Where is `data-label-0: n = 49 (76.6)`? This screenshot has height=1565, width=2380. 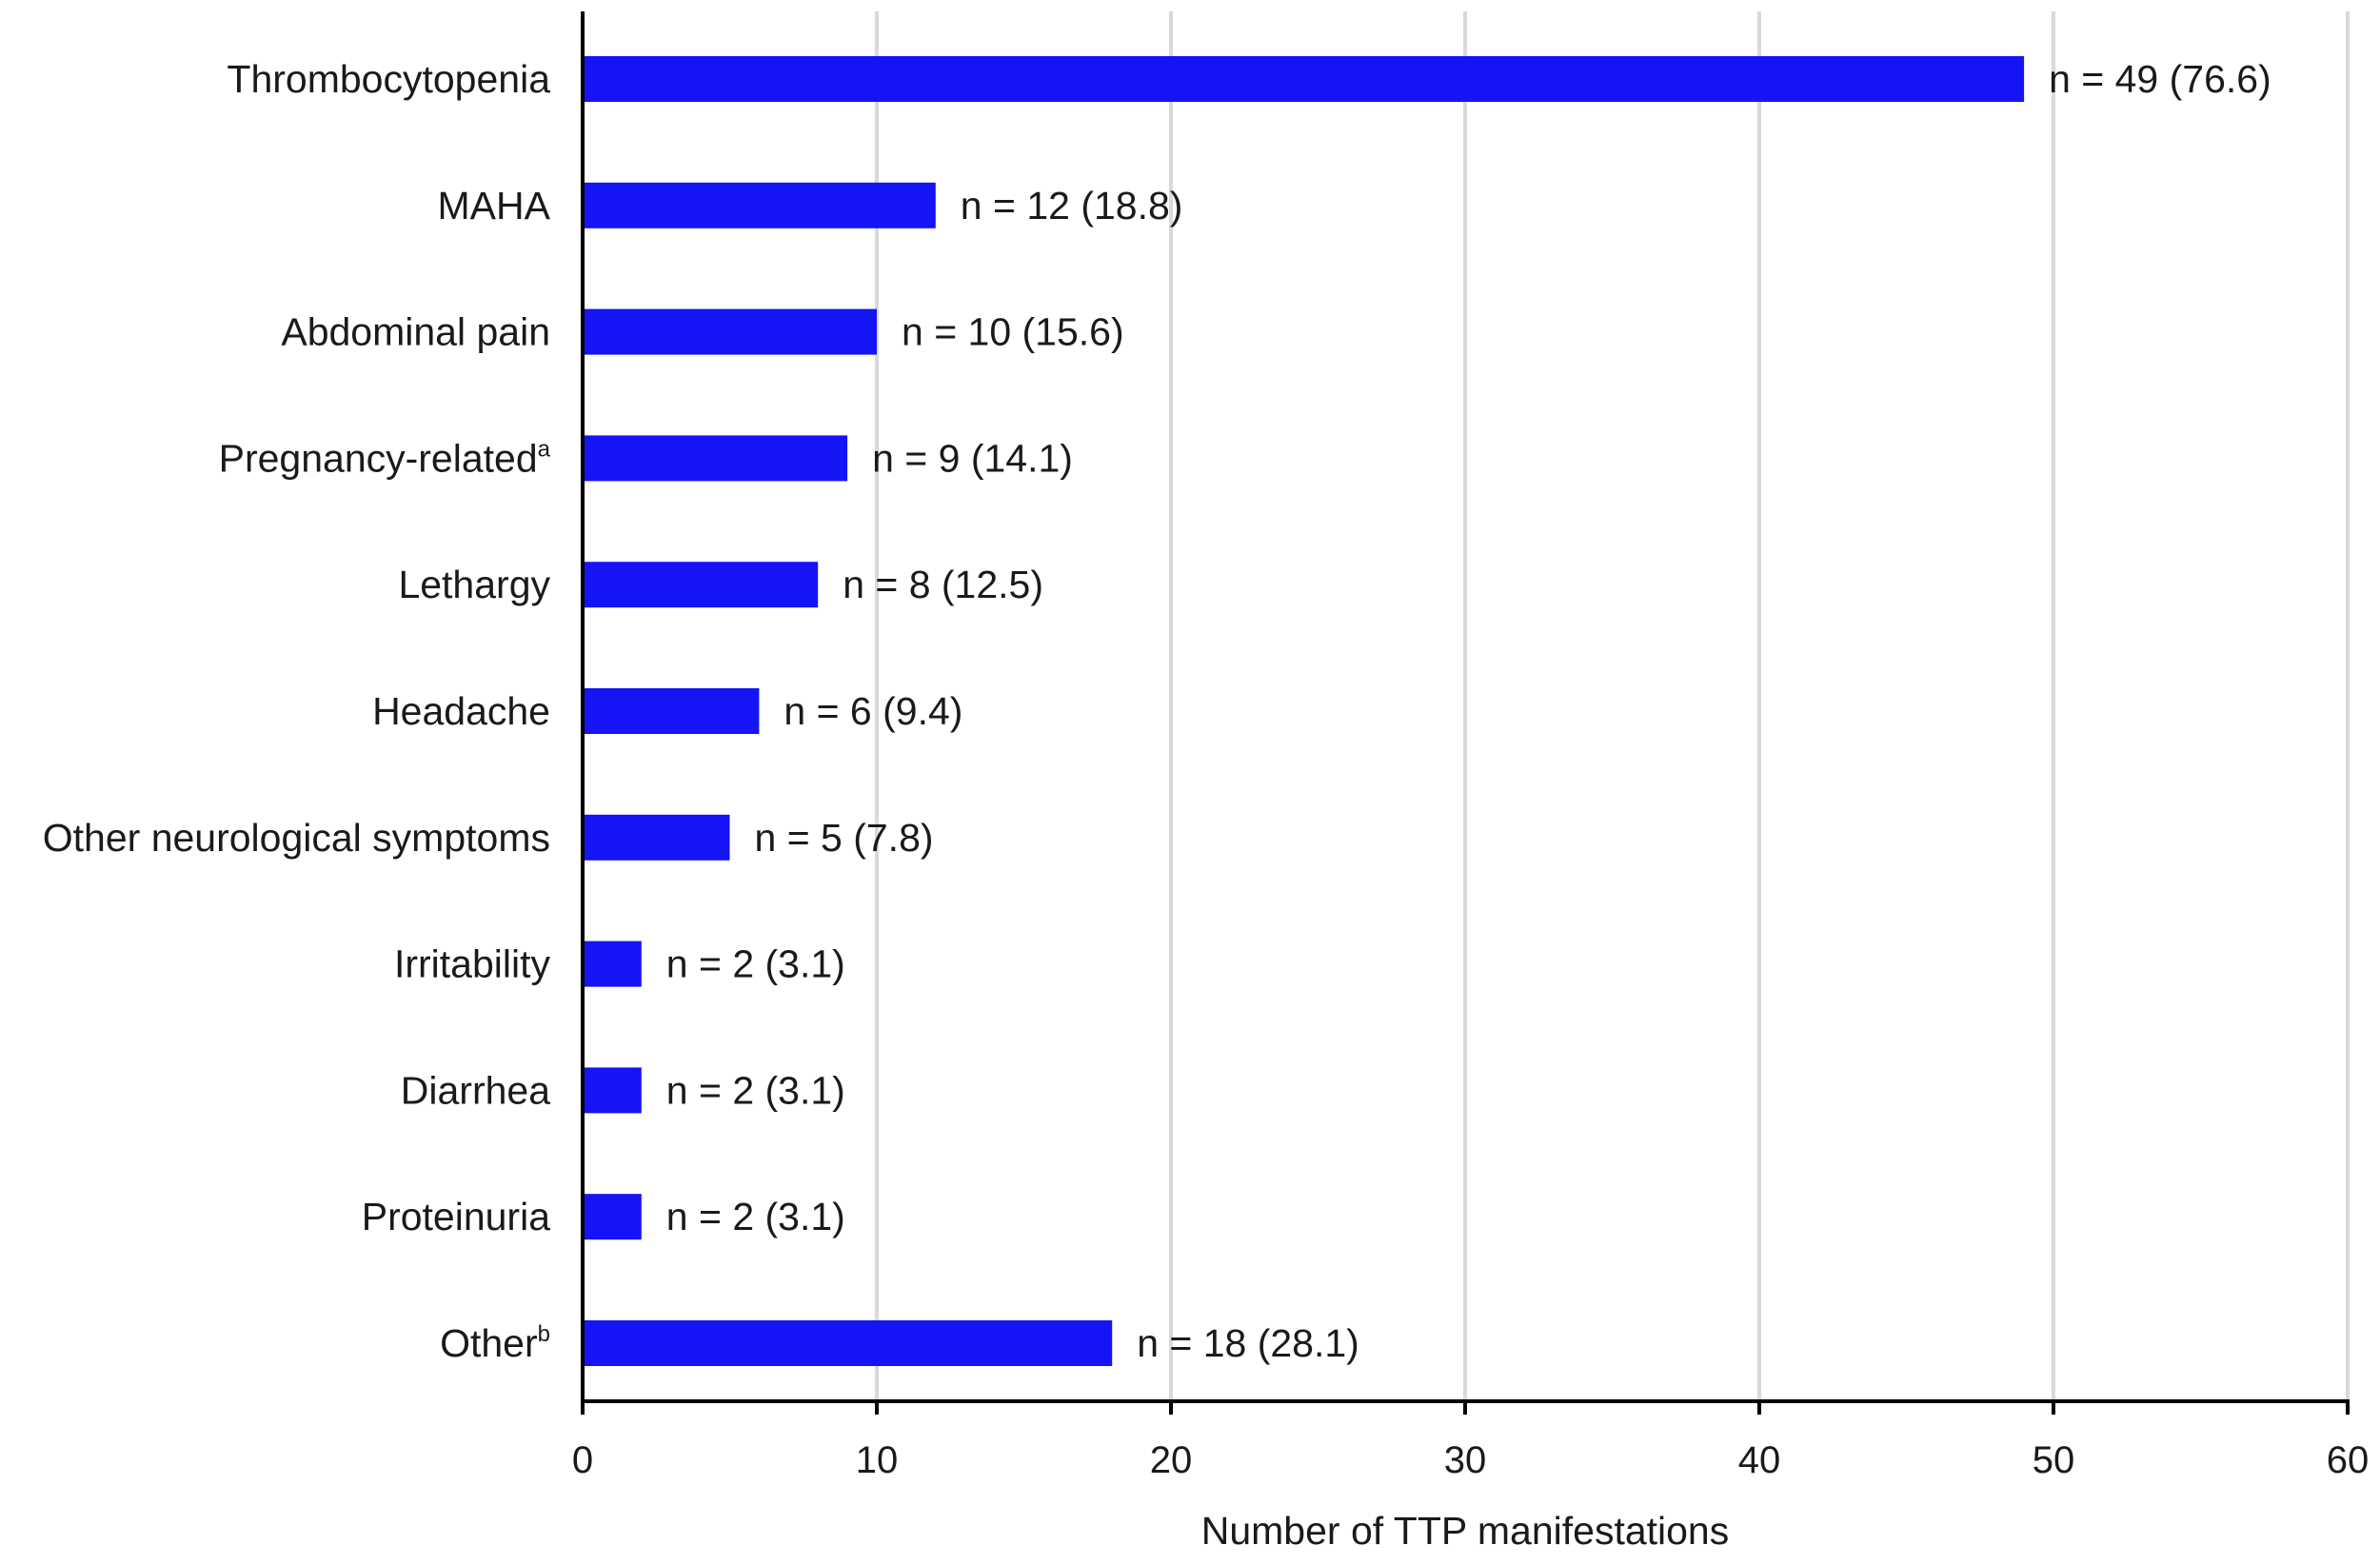
data-label-0: n = 49 (76.6) is located at coordinates (2160, 79).